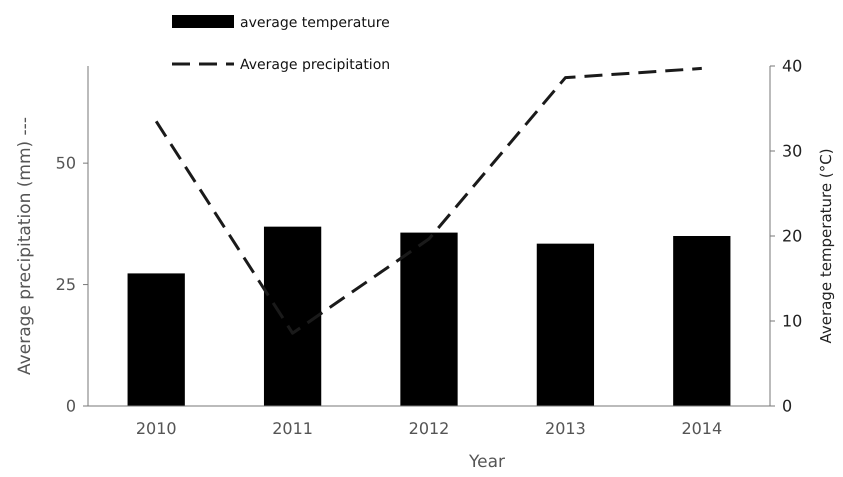 The image size is (843, 477). Describe the element at coordinates (792, 236) in the screenshot. I see `y2-tick-label: 20` at that location.